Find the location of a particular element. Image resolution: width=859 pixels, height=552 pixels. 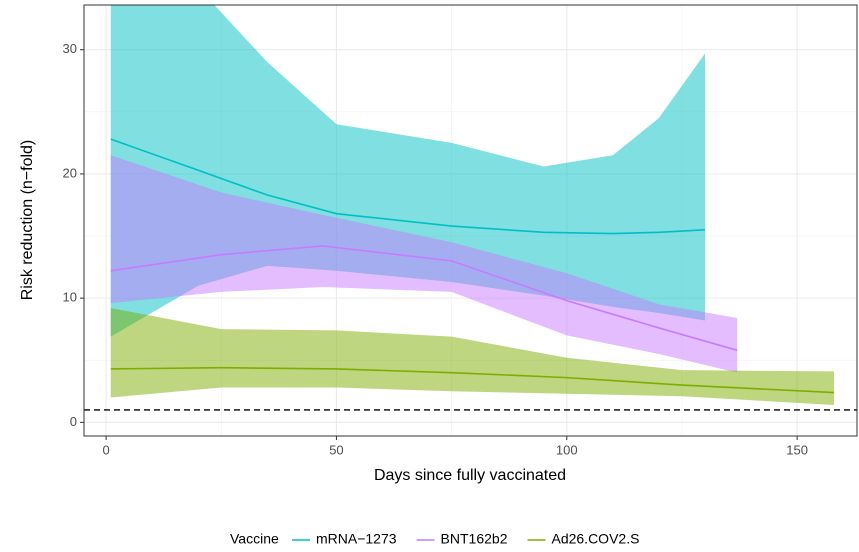

legend-label: mRNA−1273 is located at coordinates (356, 539).